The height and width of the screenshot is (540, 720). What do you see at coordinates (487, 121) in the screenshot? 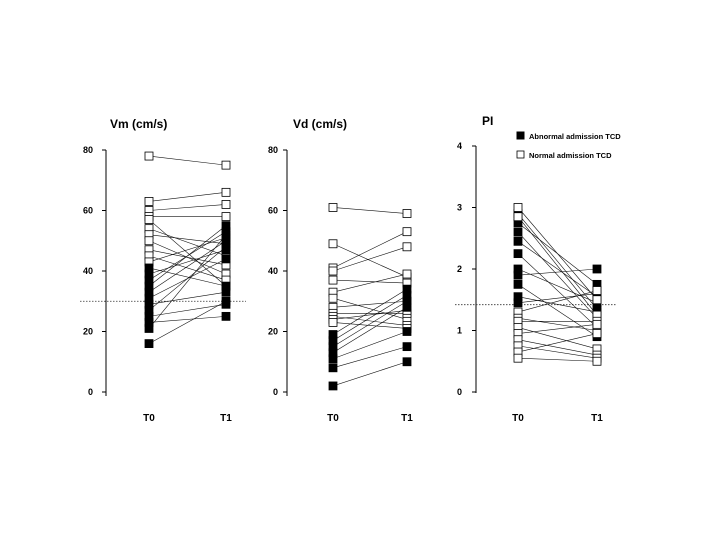
I see `pi-title: PI` at bounding box center [487, 121].